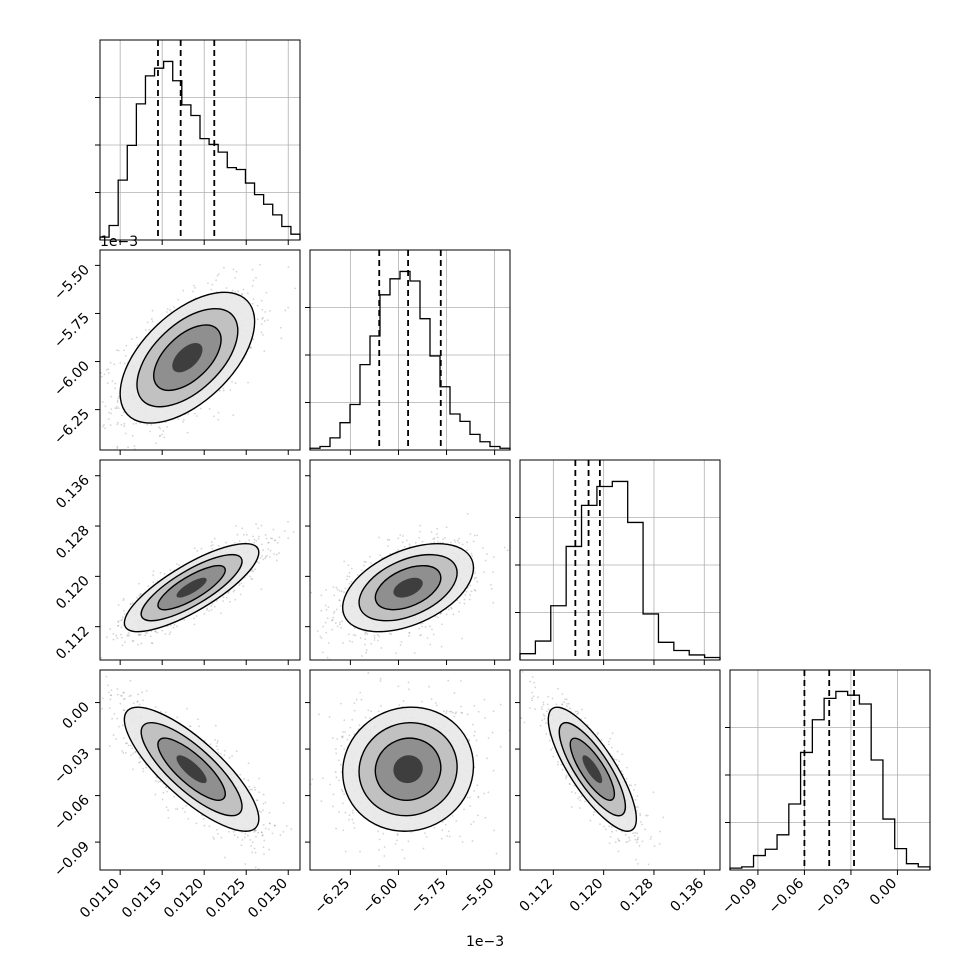  Describe the element at coordinates (830, 780) in the screenshot. I see `histogram-p3` at that location.